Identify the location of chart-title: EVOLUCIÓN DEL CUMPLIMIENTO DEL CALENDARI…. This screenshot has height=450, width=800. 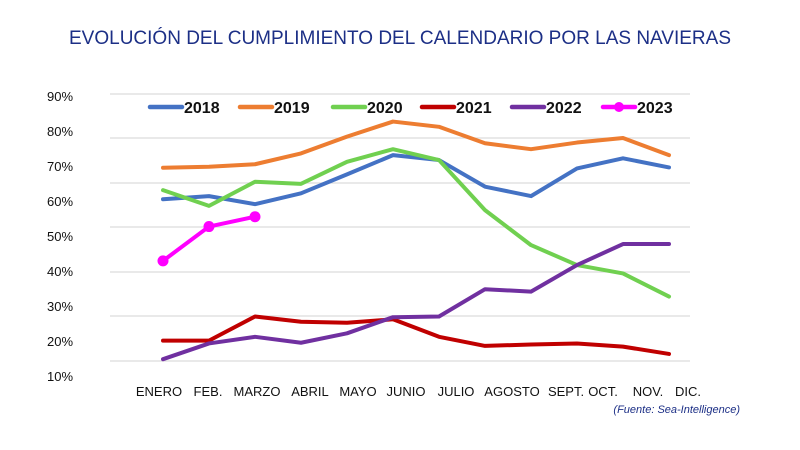
(400, 38).